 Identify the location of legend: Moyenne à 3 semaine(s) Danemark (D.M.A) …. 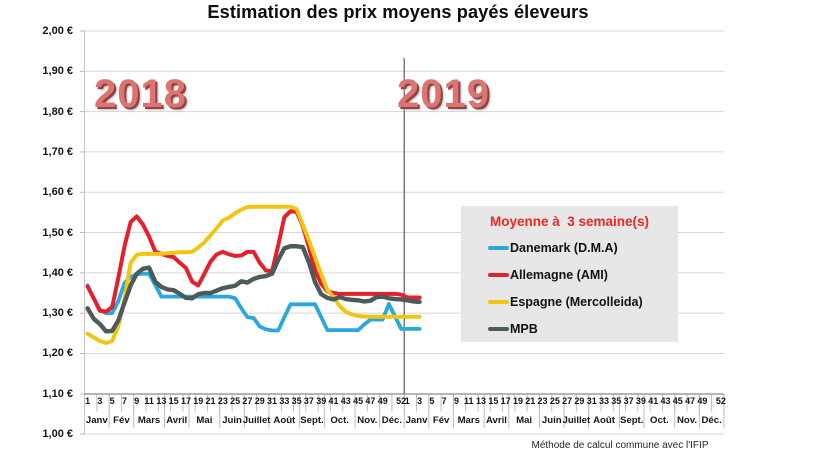
(569, 274).